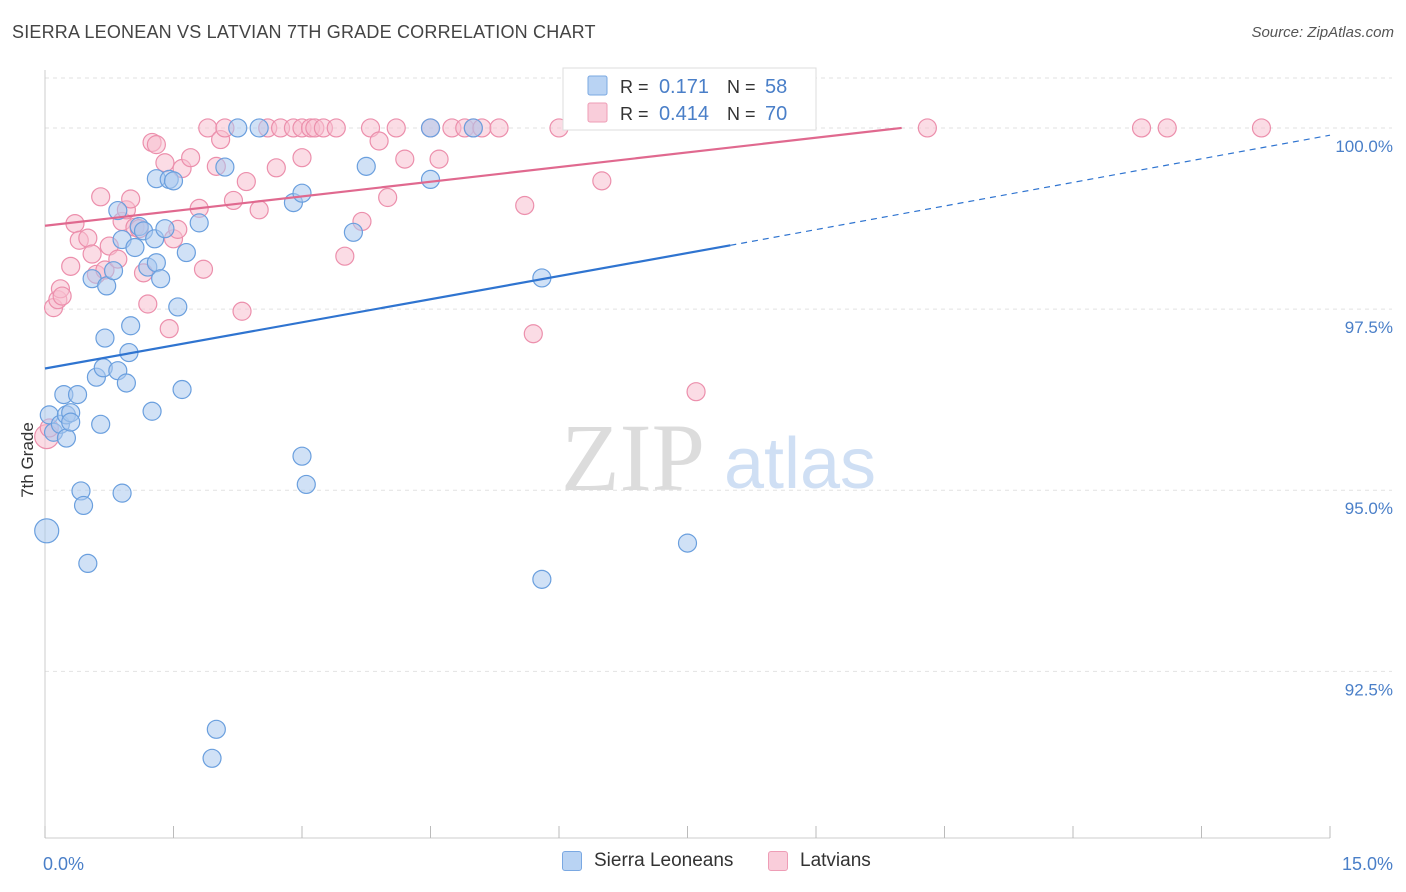 This screenshot has height=892, width=1406. I want to click on legend-item-latvians: Latvians, so click(819, 861).